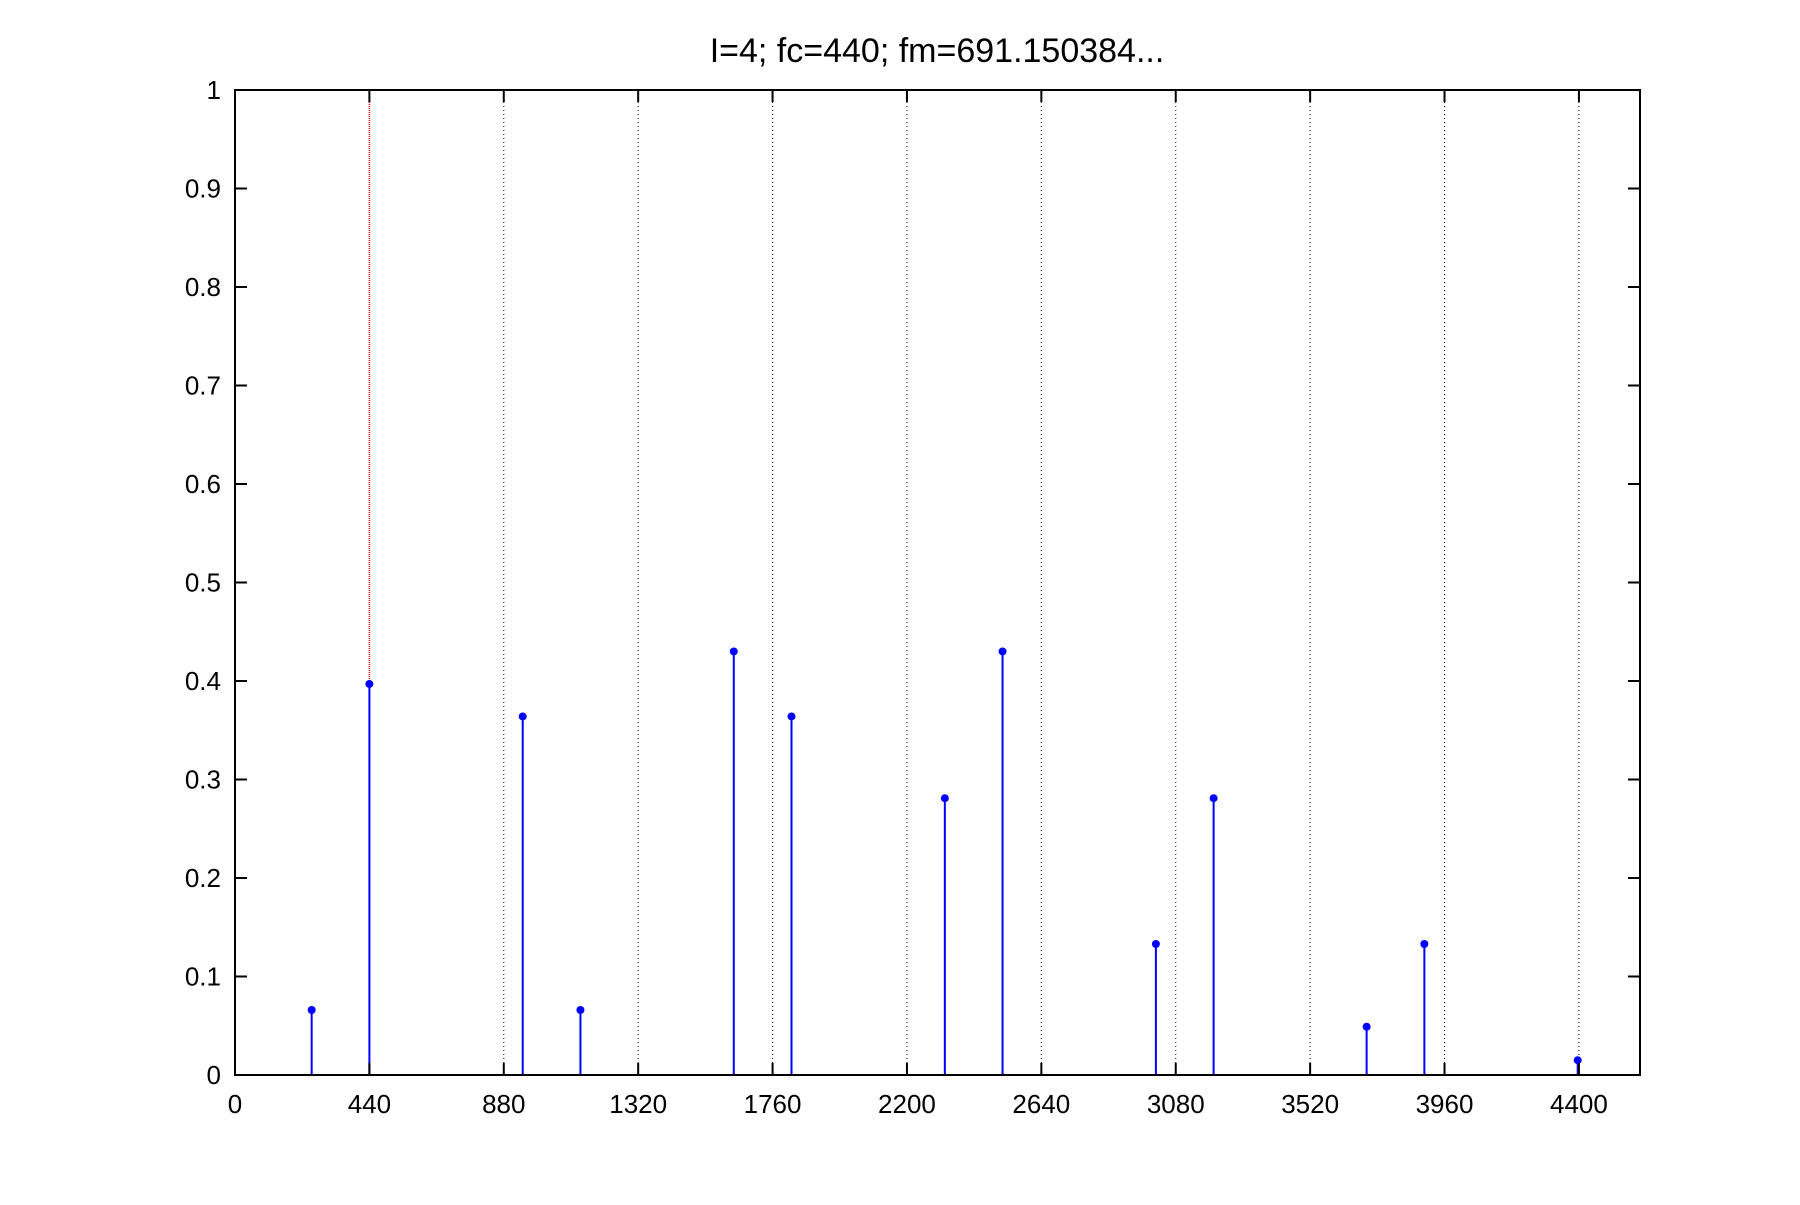 The width and height of the screenshot is (1800, 1205). Describe the element at coordinates (203, 878) in the screenshot. I see `y-tick-label: 0.2` at that location.